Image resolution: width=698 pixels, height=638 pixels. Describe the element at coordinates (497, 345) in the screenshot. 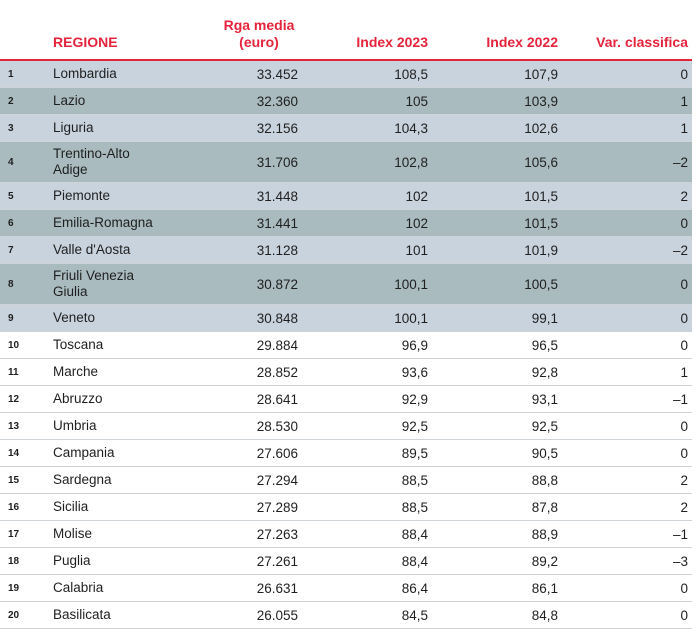

I see `index-2022-cell: 96,5` at that location.